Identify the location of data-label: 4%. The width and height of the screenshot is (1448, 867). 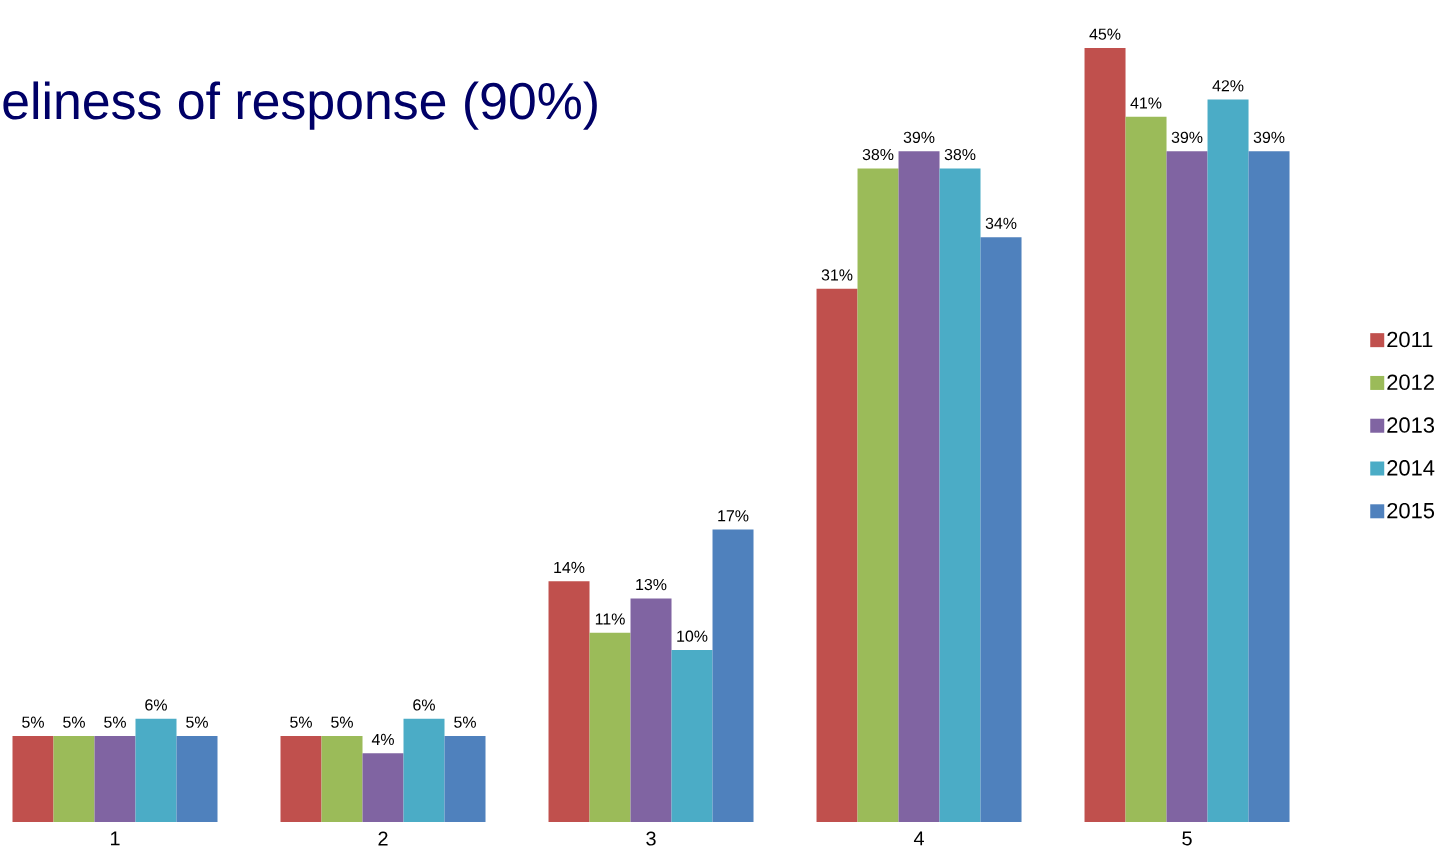
(382, 739).